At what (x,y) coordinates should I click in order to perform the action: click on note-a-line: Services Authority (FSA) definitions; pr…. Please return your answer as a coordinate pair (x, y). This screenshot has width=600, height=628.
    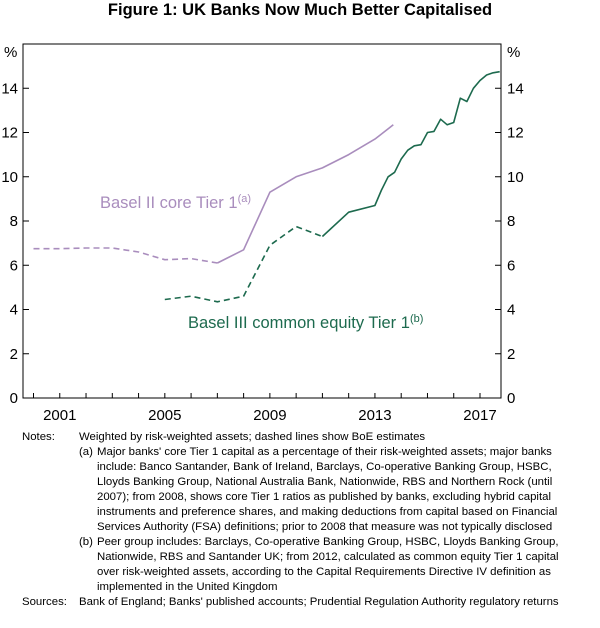
    Looking at the image, I should click on (325, 527).